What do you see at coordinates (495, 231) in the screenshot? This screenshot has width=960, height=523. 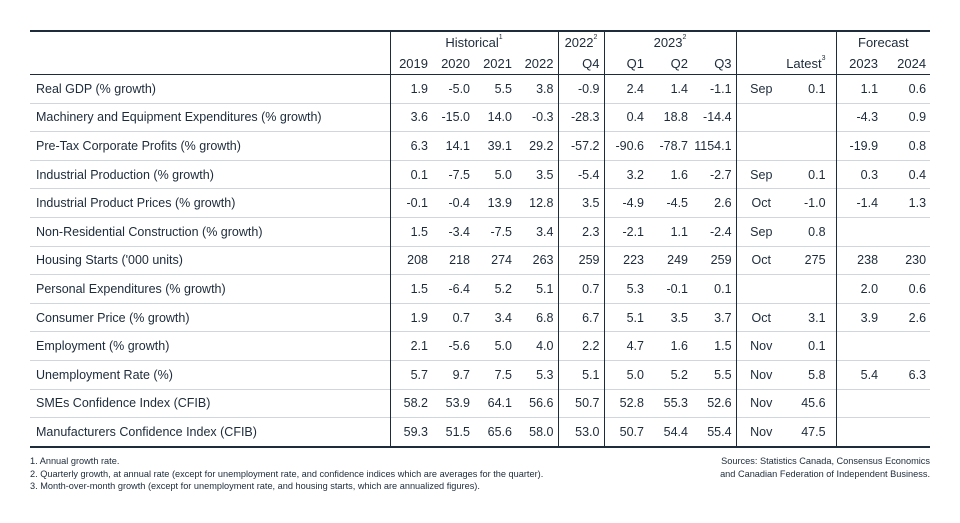 I see `cell-2021: -7.5` at bounding box center [495, 231].